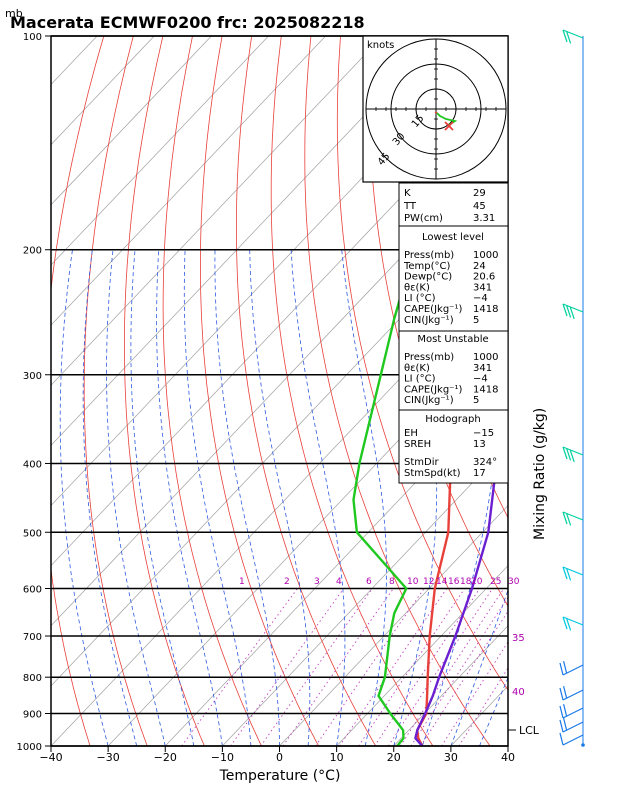 The height and width of the screenshot is (800, 618). I want to click on mixing-ratio-label: 14, so click(442, 582).